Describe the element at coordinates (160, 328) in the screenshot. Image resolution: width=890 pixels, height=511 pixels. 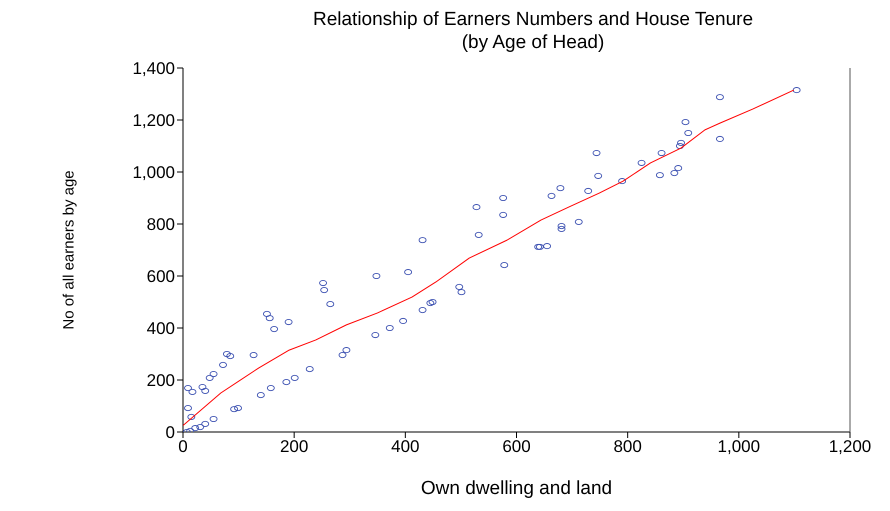
I see `y-tick-label: 400` at that location.